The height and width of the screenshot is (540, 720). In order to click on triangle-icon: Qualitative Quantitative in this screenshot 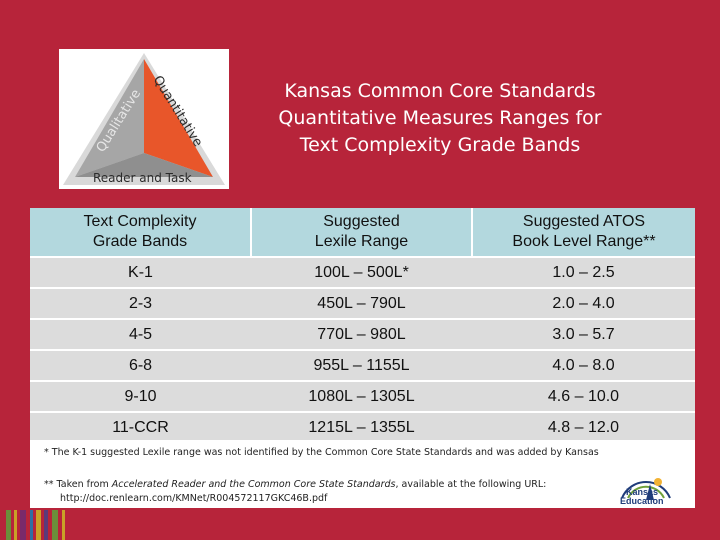, I will do `click(144, 119)`.